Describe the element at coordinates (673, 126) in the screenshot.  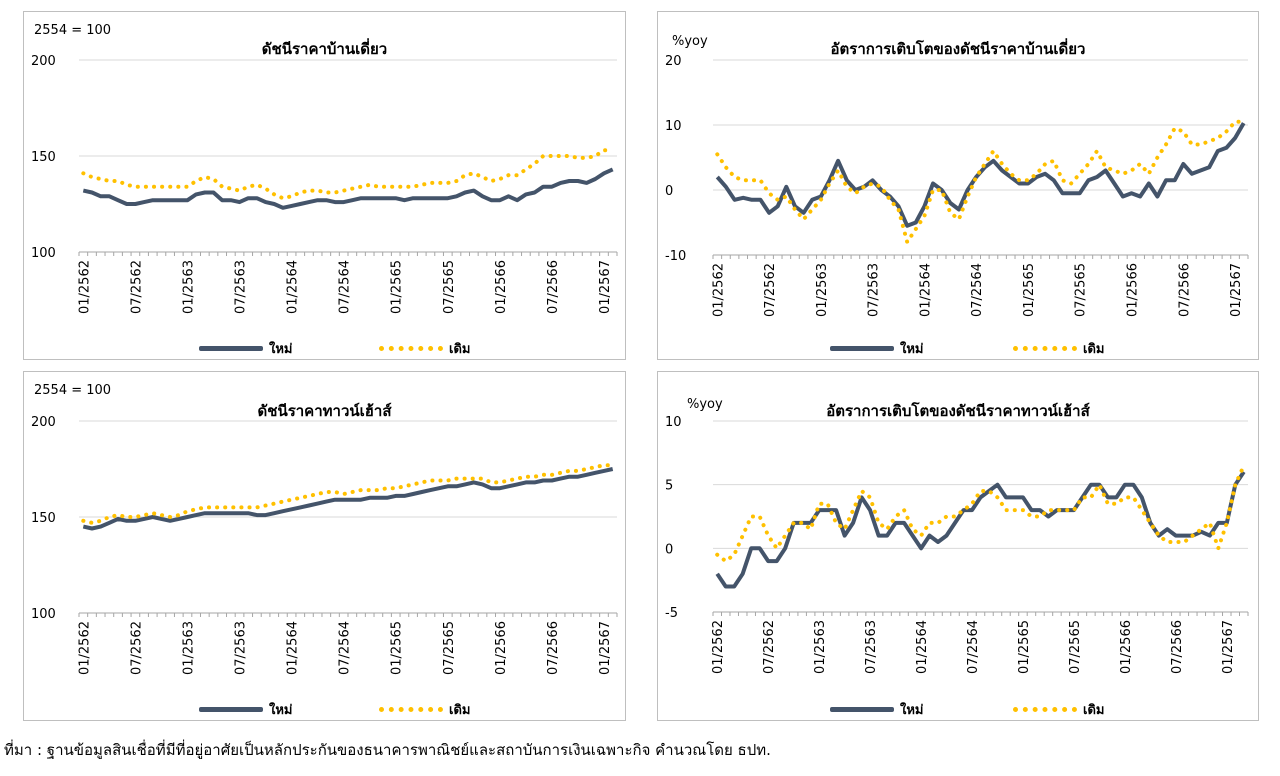
I see `y-tick-label: 10` at that location.